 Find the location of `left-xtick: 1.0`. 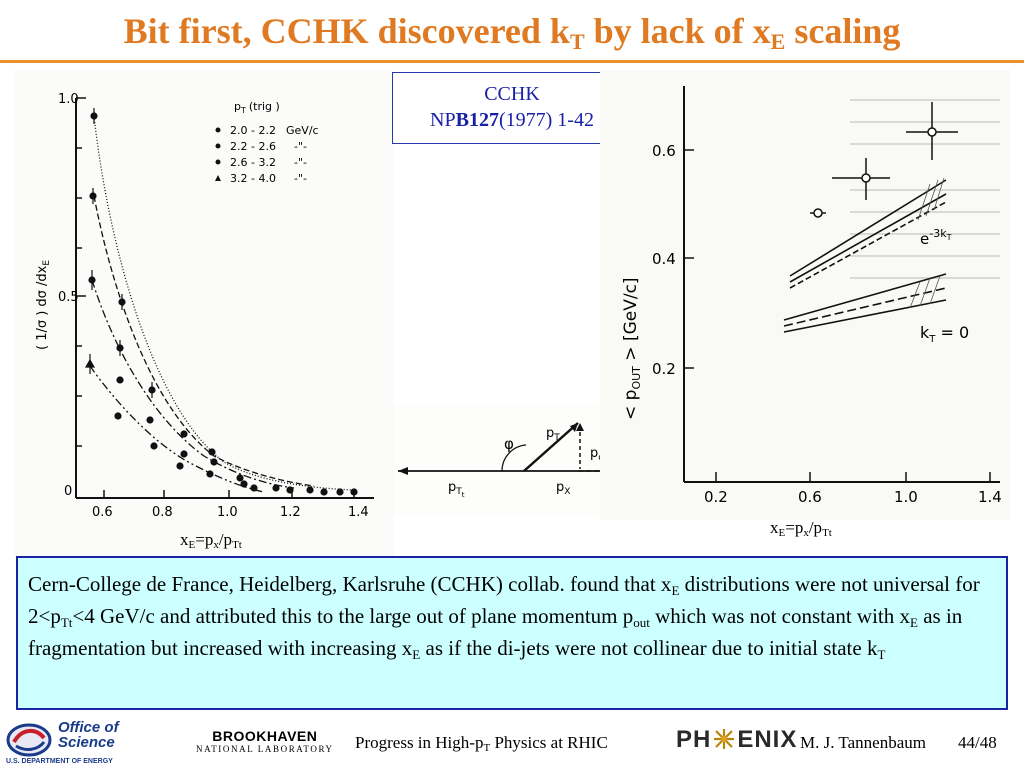

left-xtick: 1.0 is located at coordinates (227, 512).